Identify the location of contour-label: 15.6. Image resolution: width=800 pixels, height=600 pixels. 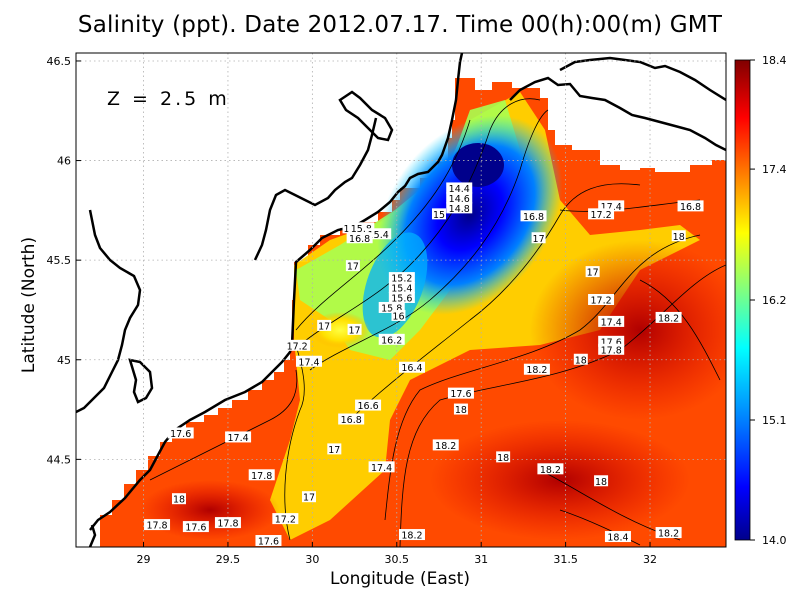
(401, 299).